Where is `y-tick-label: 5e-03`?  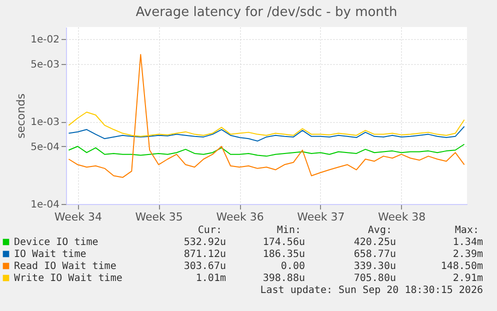 y-tick-label: 5e-03 is located at coordinates (45, 64).